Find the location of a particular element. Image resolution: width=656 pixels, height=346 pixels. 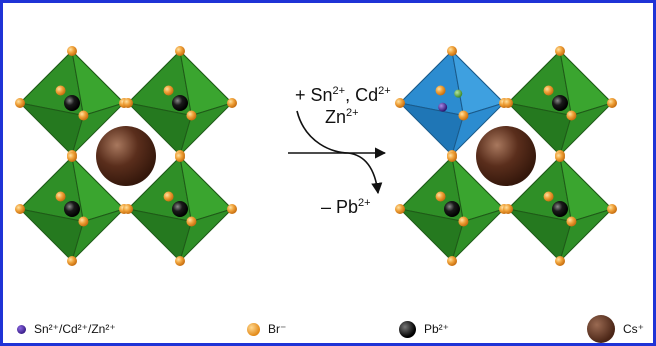

legend-label-cs: Cs⁺ is located at coordinates (633, 329).